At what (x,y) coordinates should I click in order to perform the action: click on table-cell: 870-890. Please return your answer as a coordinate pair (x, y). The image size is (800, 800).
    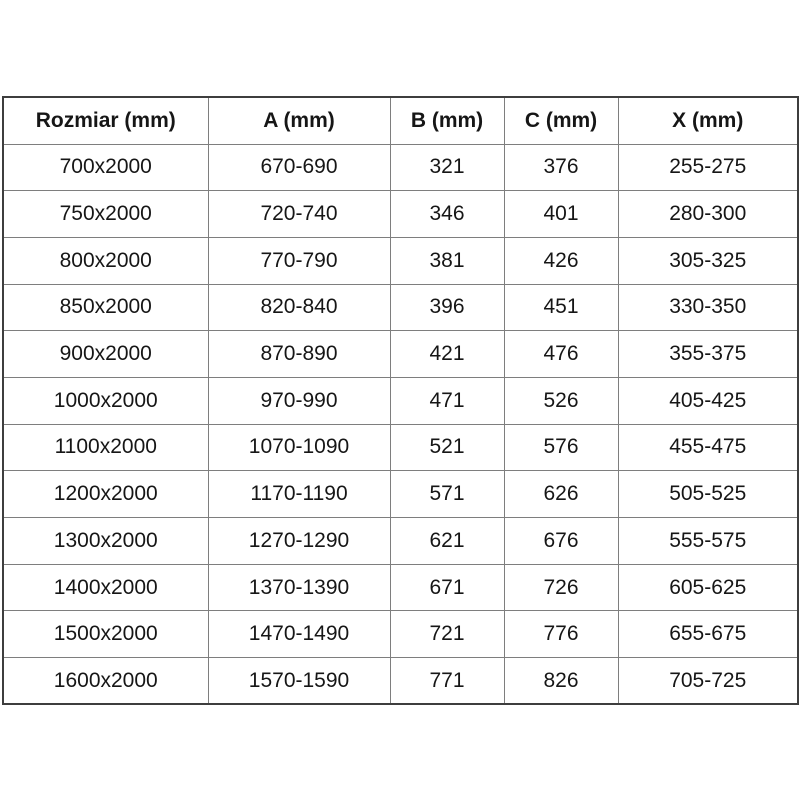
    Looking at the image, I should click on (299, 354).